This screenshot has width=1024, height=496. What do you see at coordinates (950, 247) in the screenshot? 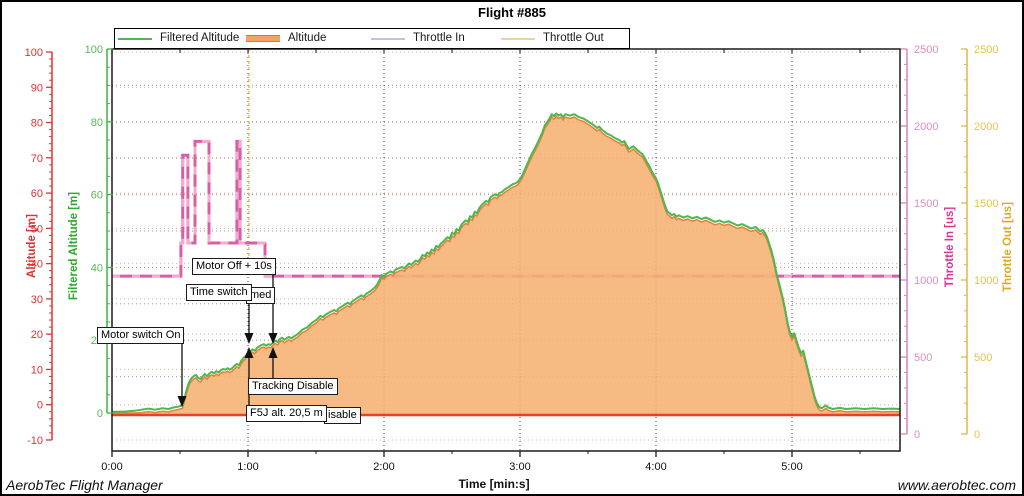
I see `throttle-in-axis-title: Throttle In [us]` at bounding box center [950, 247].